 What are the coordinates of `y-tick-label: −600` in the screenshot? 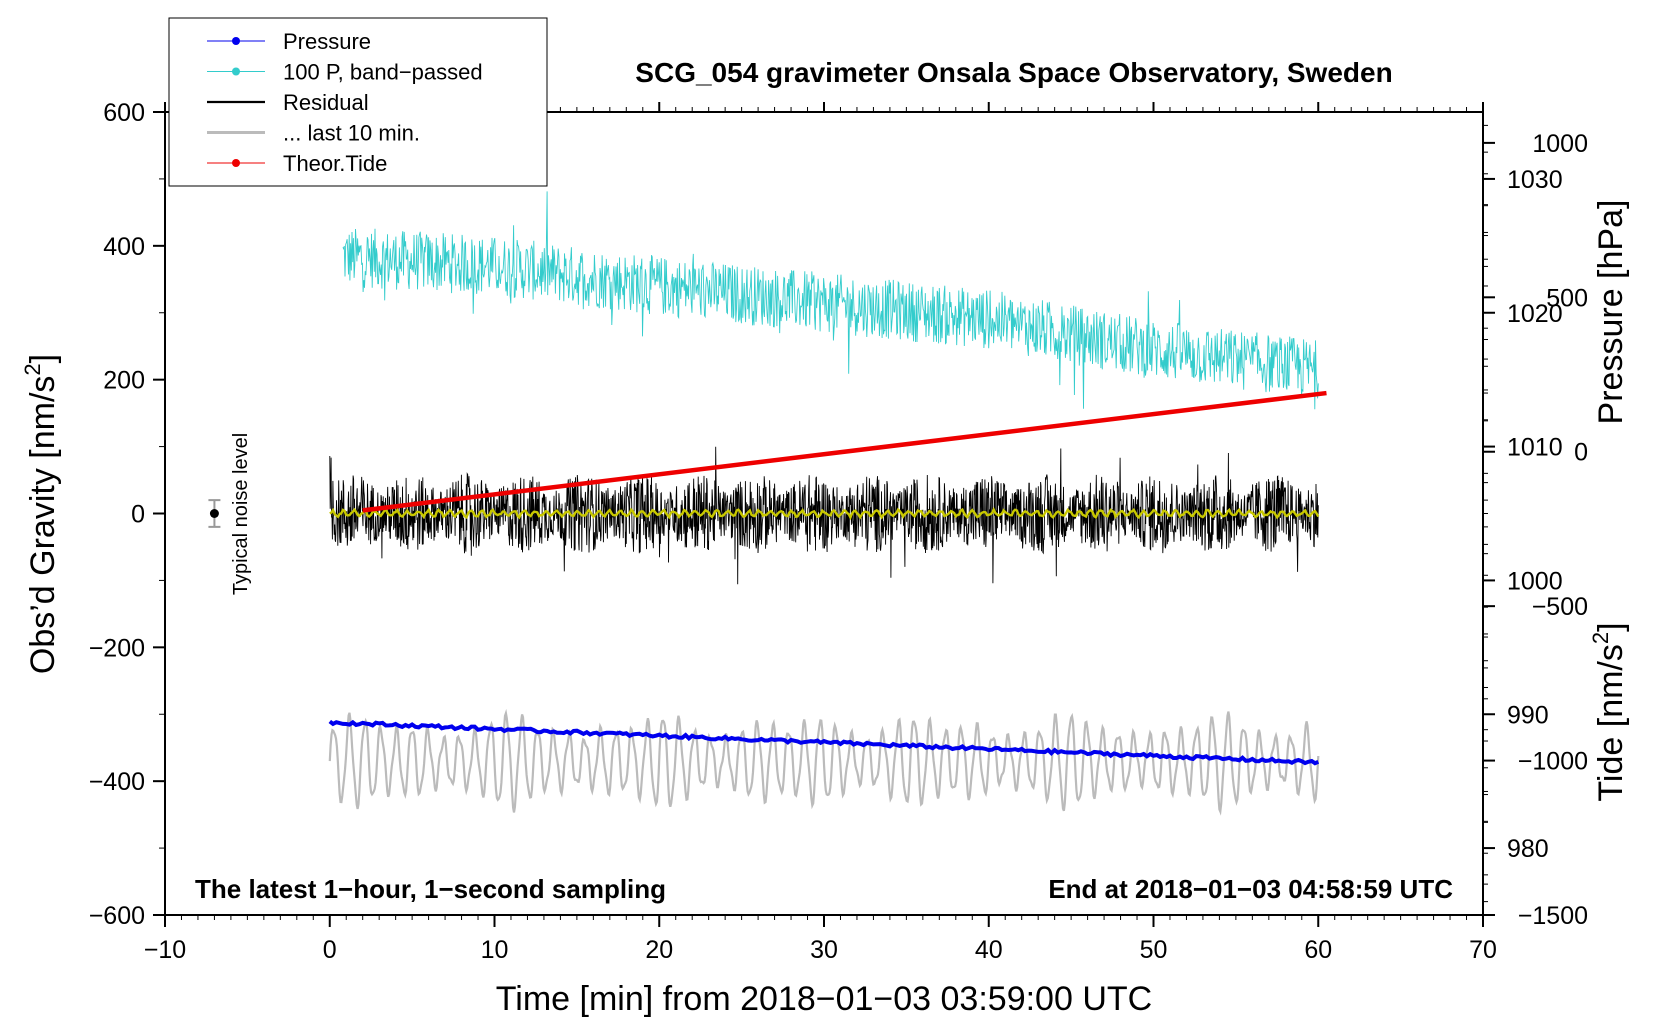 It's located at (117, 916).